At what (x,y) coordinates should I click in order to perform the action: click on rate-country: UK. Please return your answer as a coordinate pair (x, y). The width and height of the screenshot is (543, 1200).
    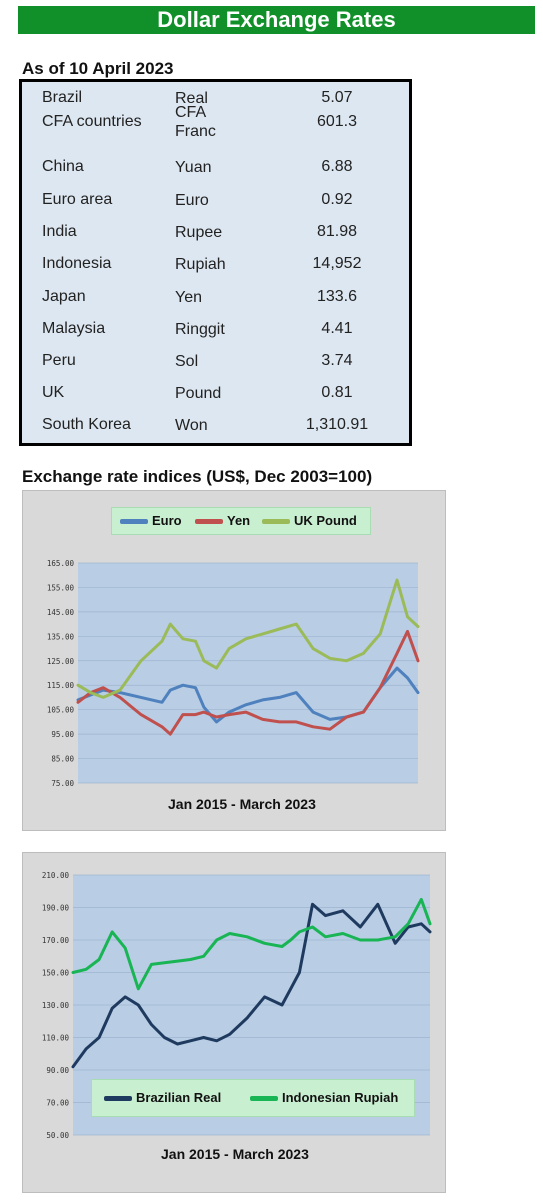
    Looking at the image, I should click on (53, 392).